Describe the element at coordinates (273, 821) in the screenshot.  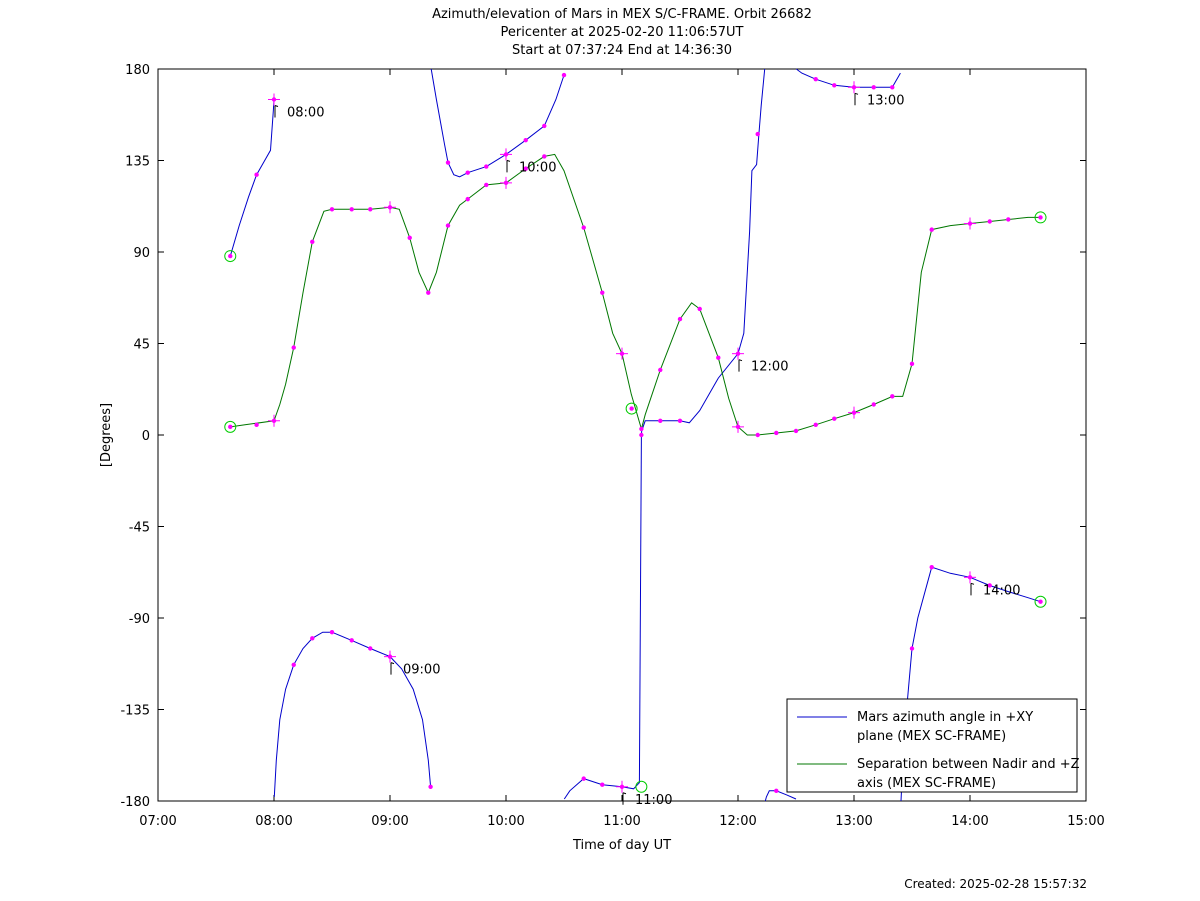
I see `x-tick-label: 08:00` at that location.